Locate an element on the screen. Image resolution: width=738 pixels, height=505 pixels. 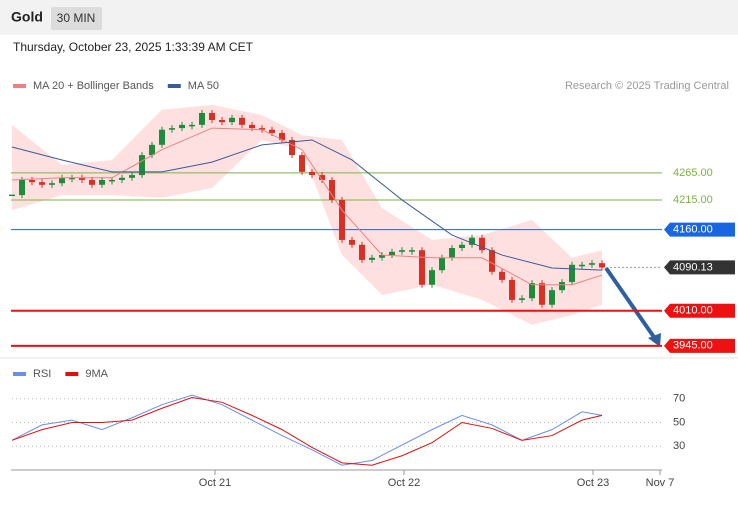
legend-label: MA 20 + Bollinger Bands is located at coordinates (93, 86).